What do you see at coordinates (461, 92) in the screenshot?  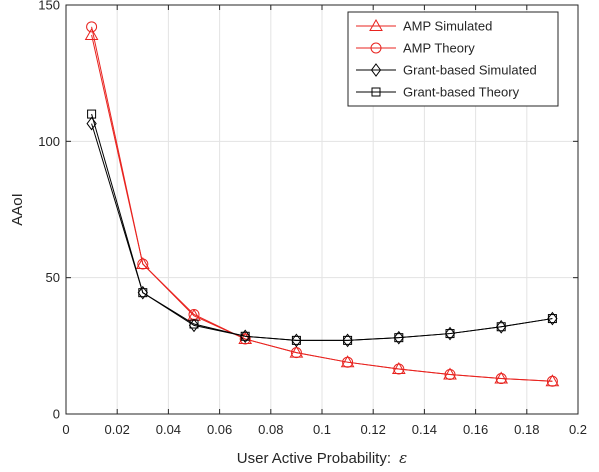 I see `legend-label: Grant-based Theory` at bounding box center [461, 92].